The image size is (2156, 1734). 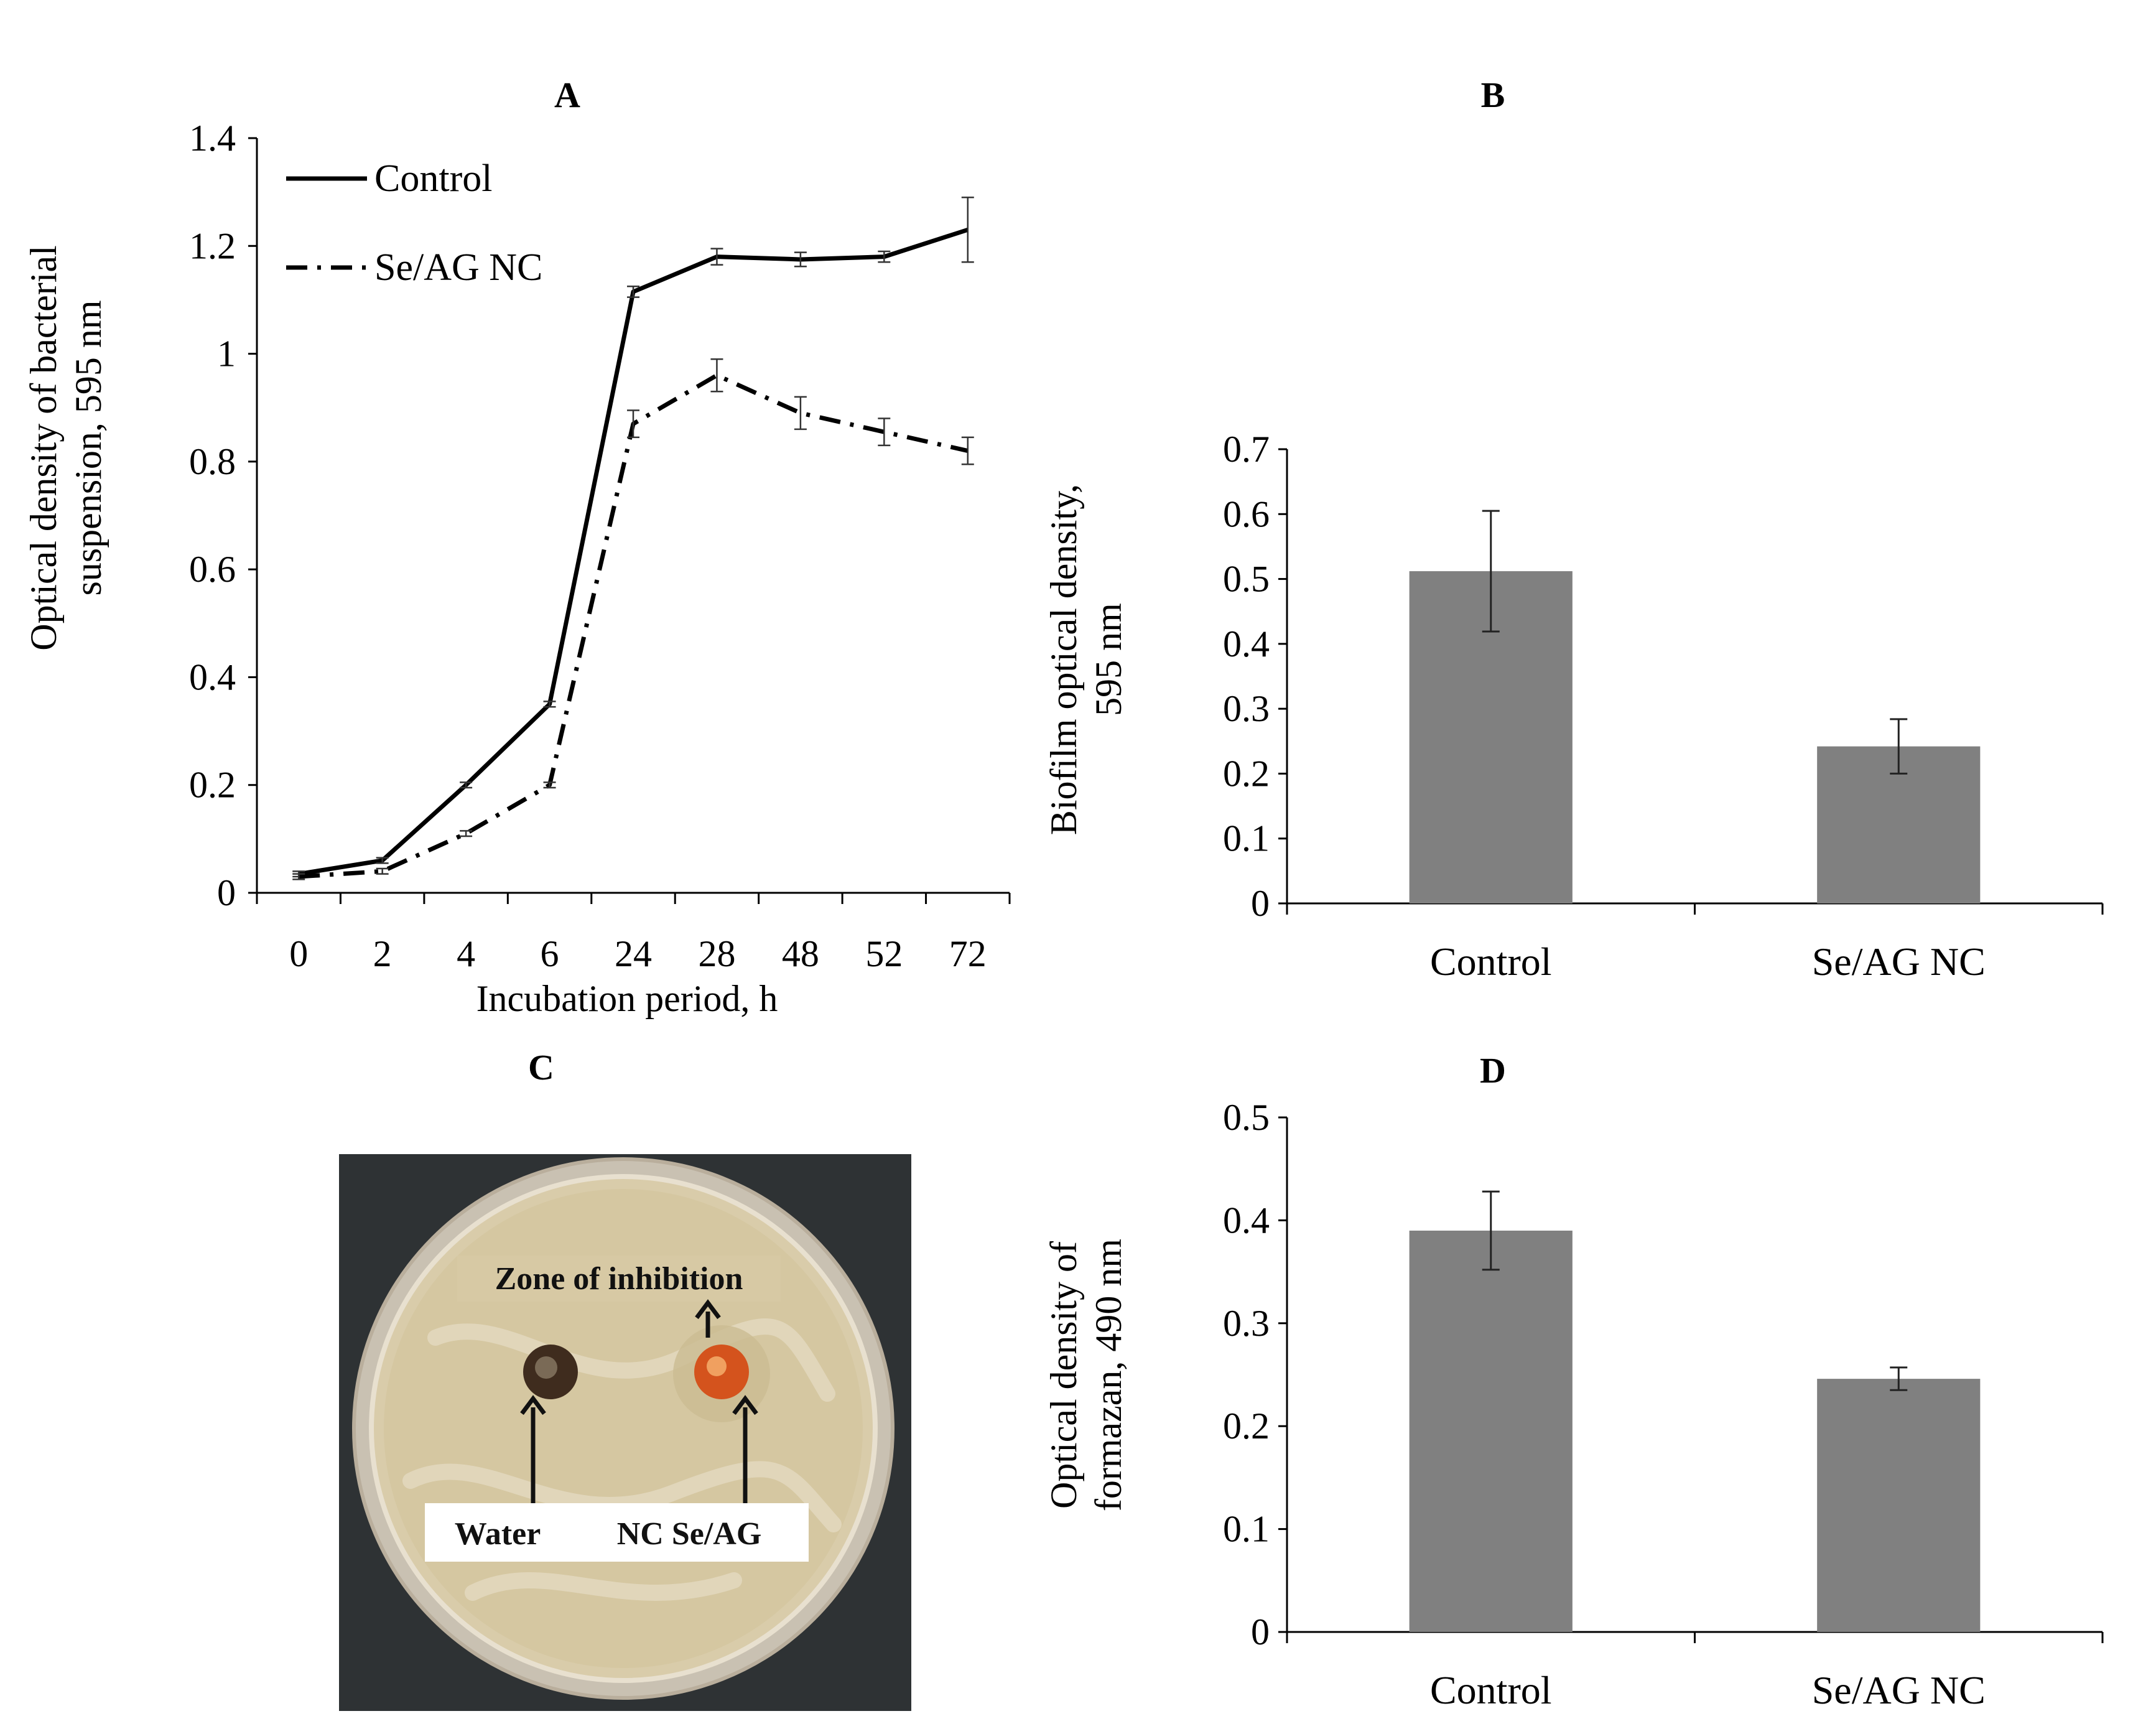 I want to click on series-line-se-ag-nc, so click(x=634, y=626).